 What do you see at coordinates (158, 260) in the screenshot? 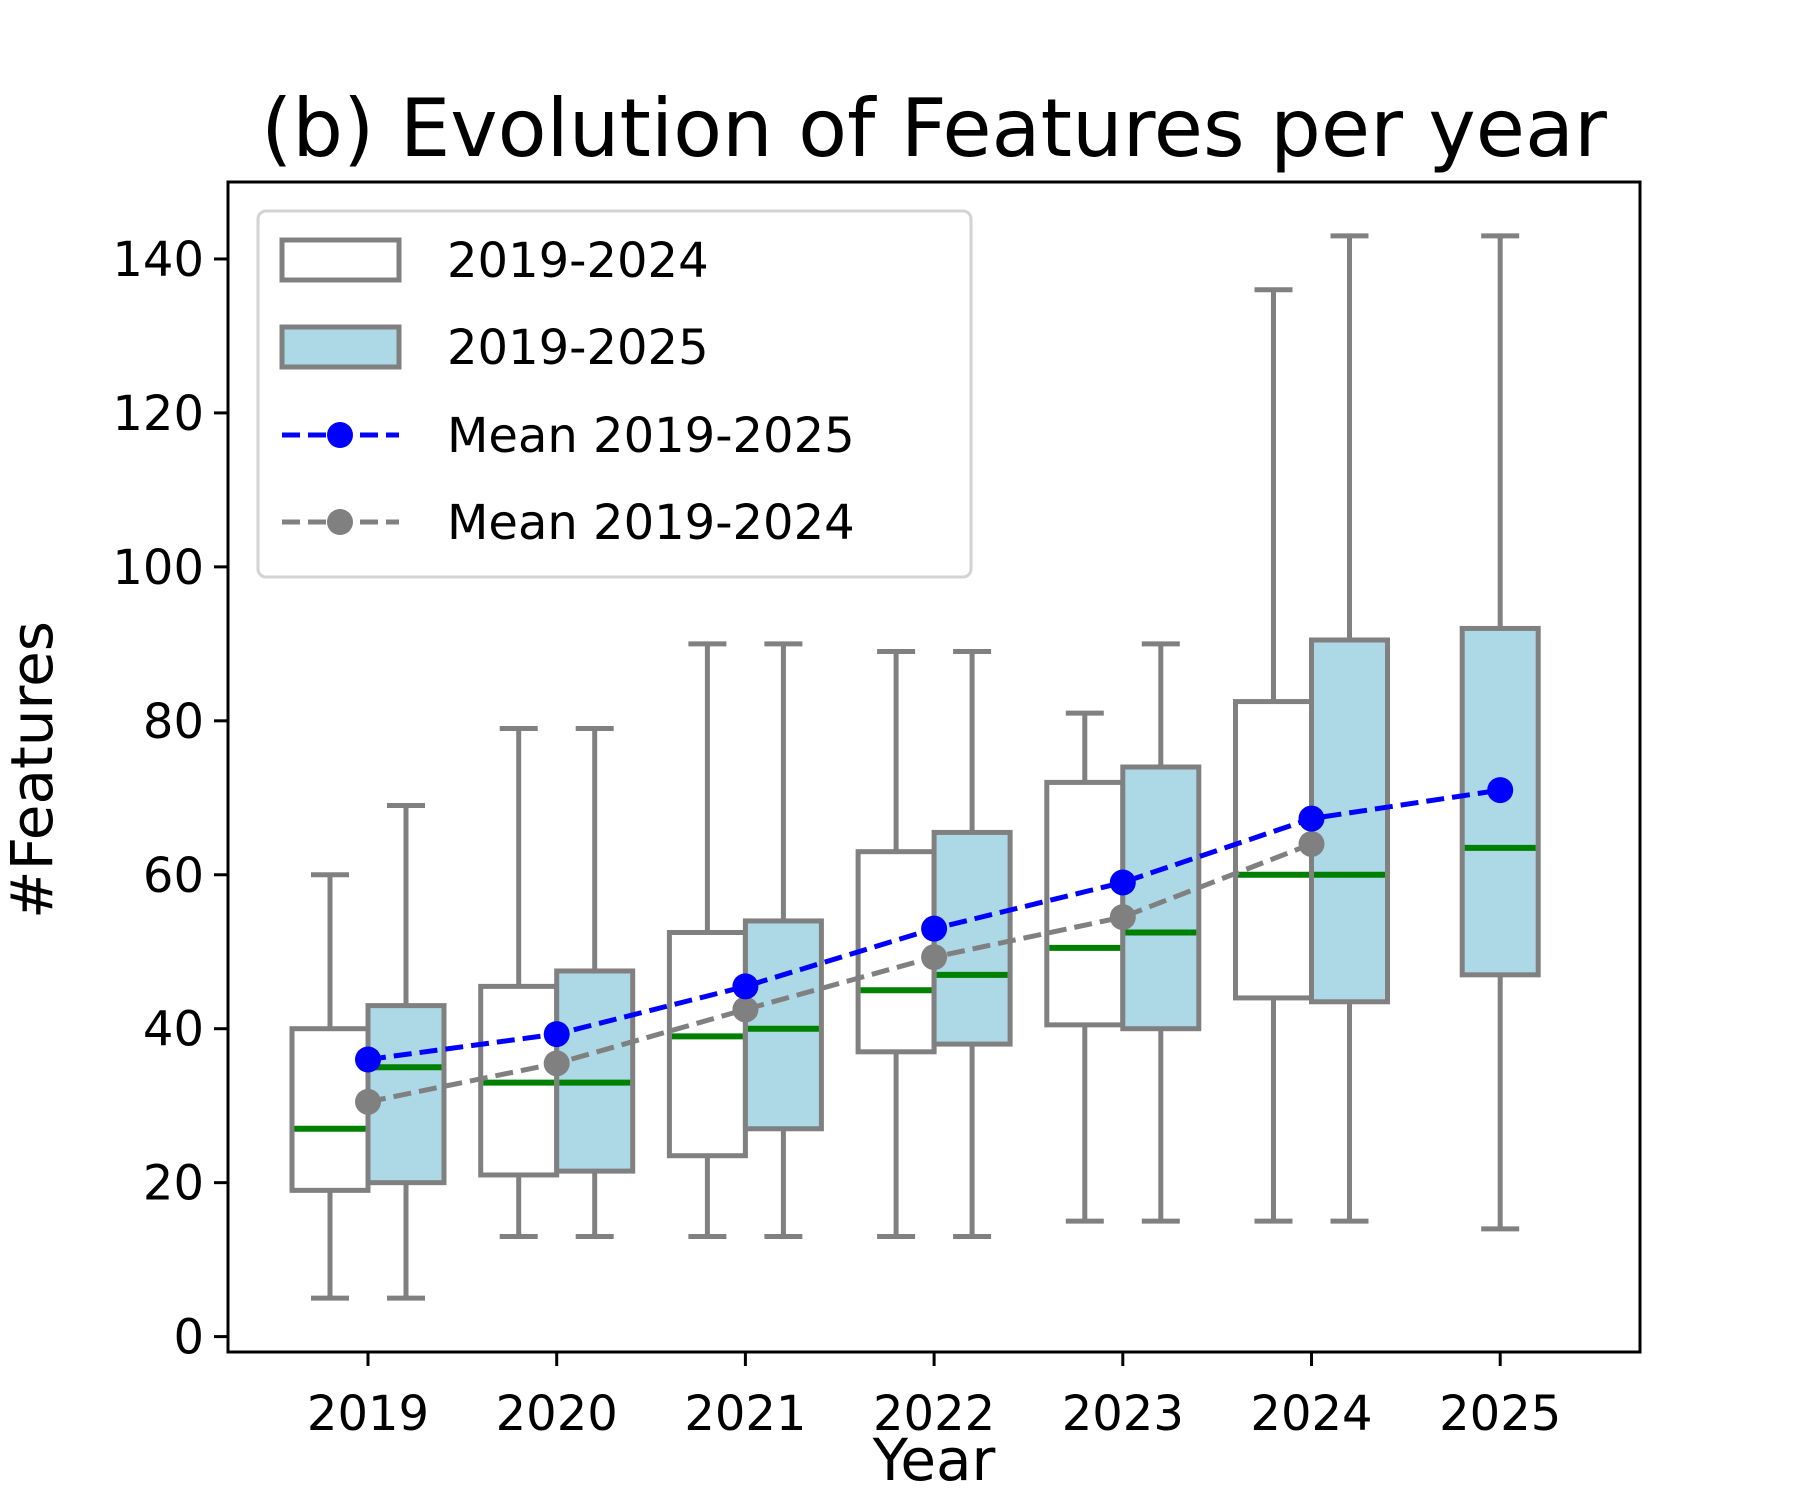
I see `y-tick-label: 140` at bounding box center [158, 260].